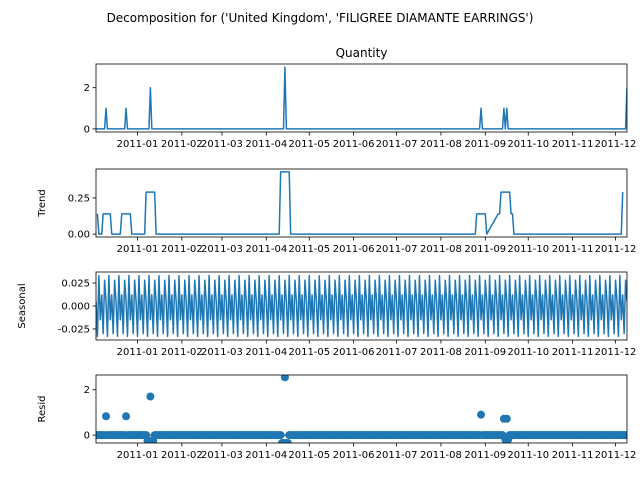  What do you see at coordinates (42, 409) in the screenshot?
I see `y-axis-label: Resid` at bounding box center [42, 409].